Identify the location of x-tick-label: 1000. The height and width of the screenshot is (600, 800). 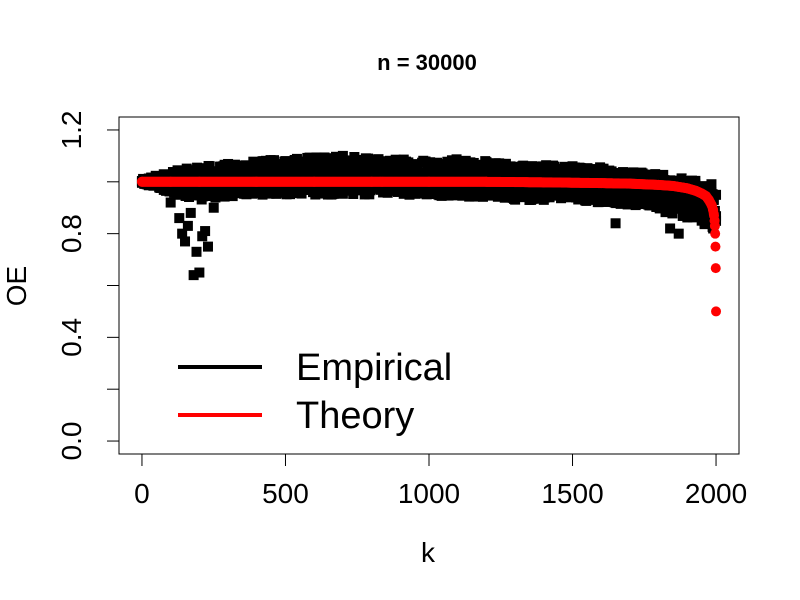
(429, 493).